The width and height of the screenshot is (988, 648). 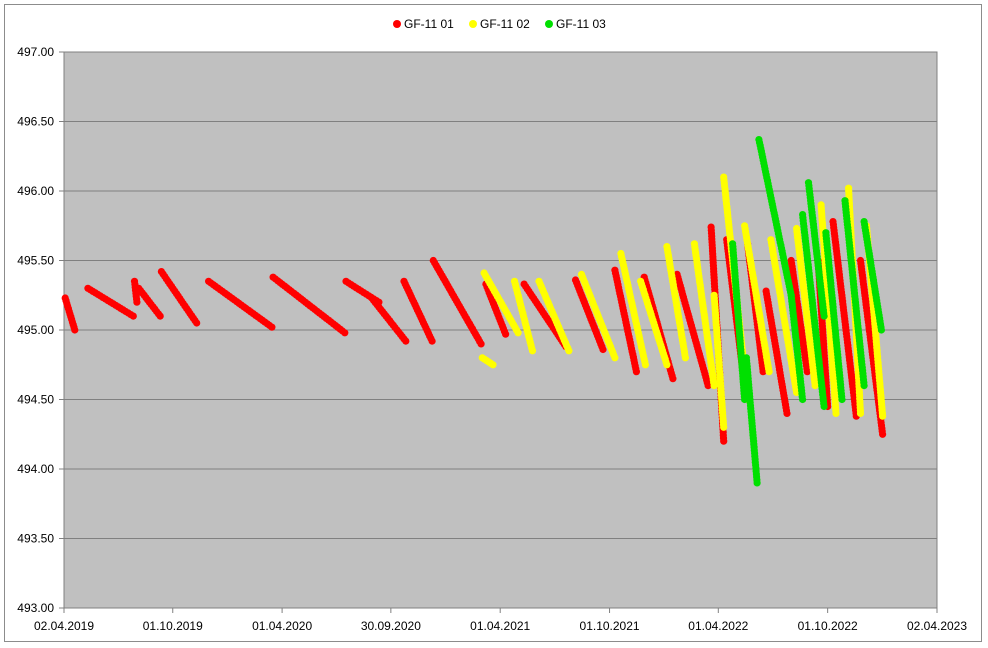 I want to click on legend-label: GF-11 03, so click(x=581, y=24).